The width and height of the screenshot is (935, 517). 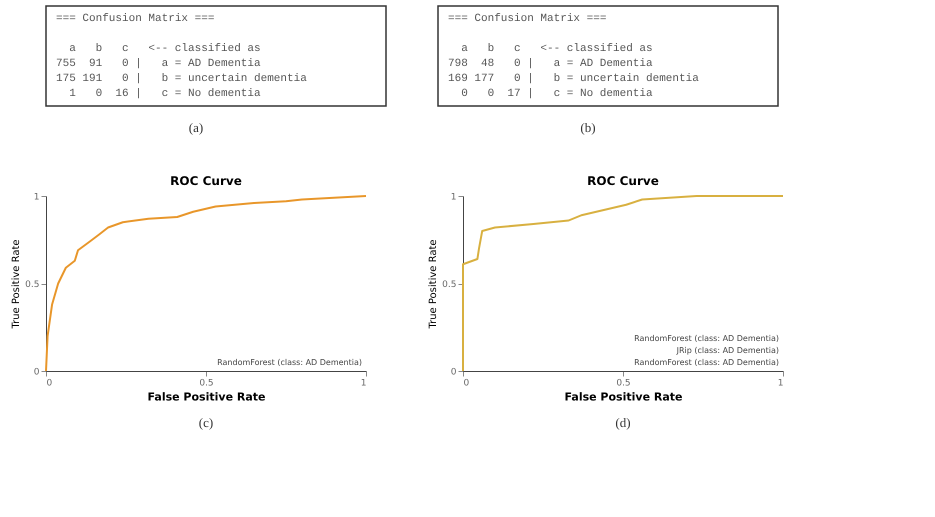 What do you see at coordinates (557, 94) in the screenshot?
I see `text: 0 0 17 | c = No dementia` at bounding box center [557, 94].